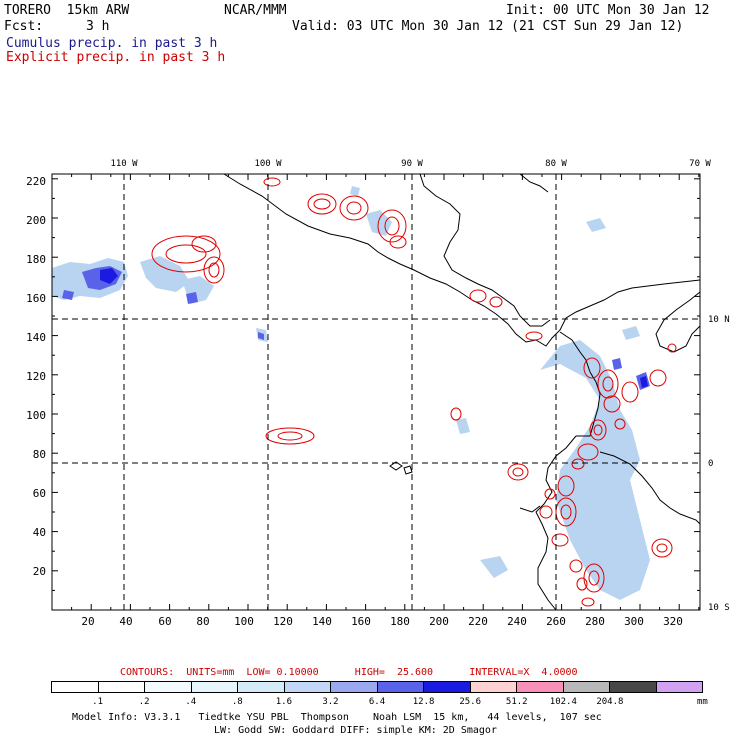  I want to click on lat-label: 10 N, so click(719, 320).